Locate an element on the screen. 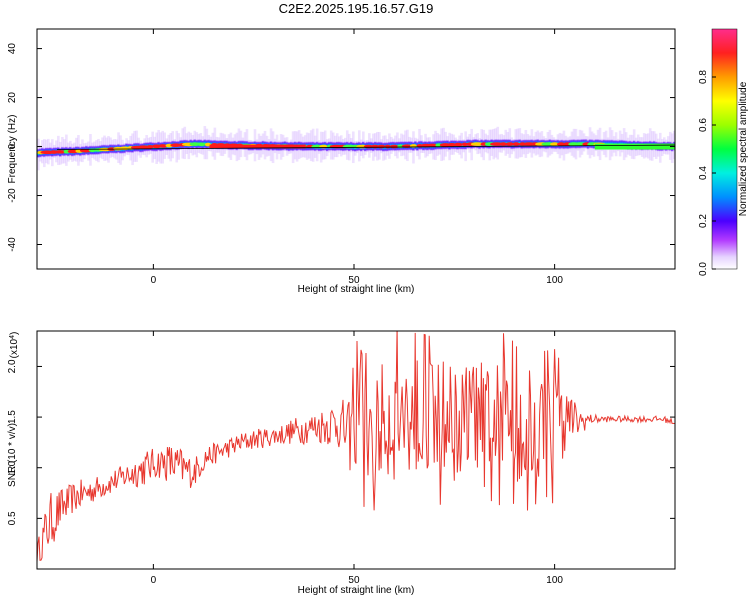 The image size is (750, 600). spectrogram-tail is located at coordinates (634, 146).